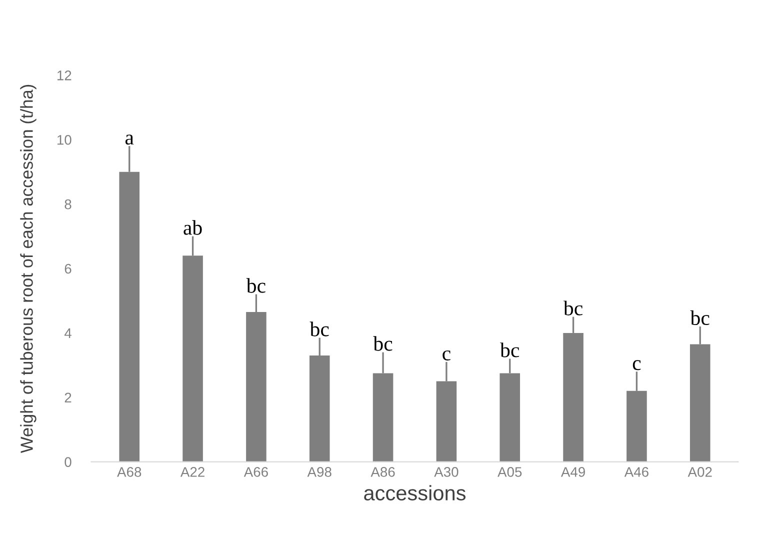 The image size is (761, 537). I want to click on y-tick-label: 6, so click(68, 269).